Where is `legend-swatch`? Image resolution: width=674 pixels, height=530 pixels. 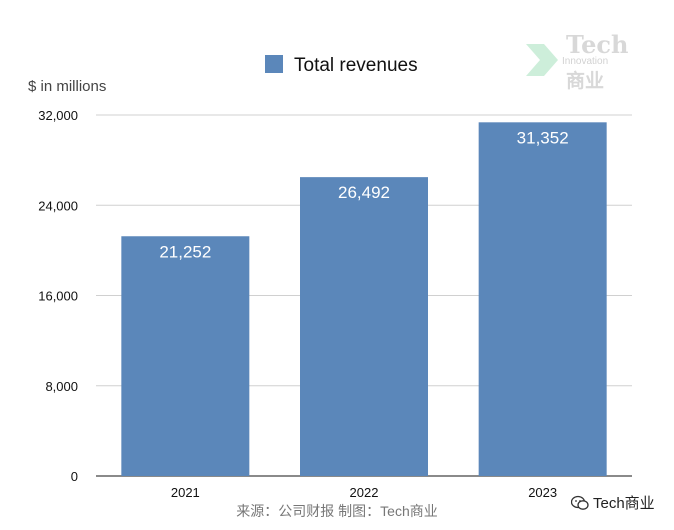
legend-swatch is located at coordinates (274, 64).